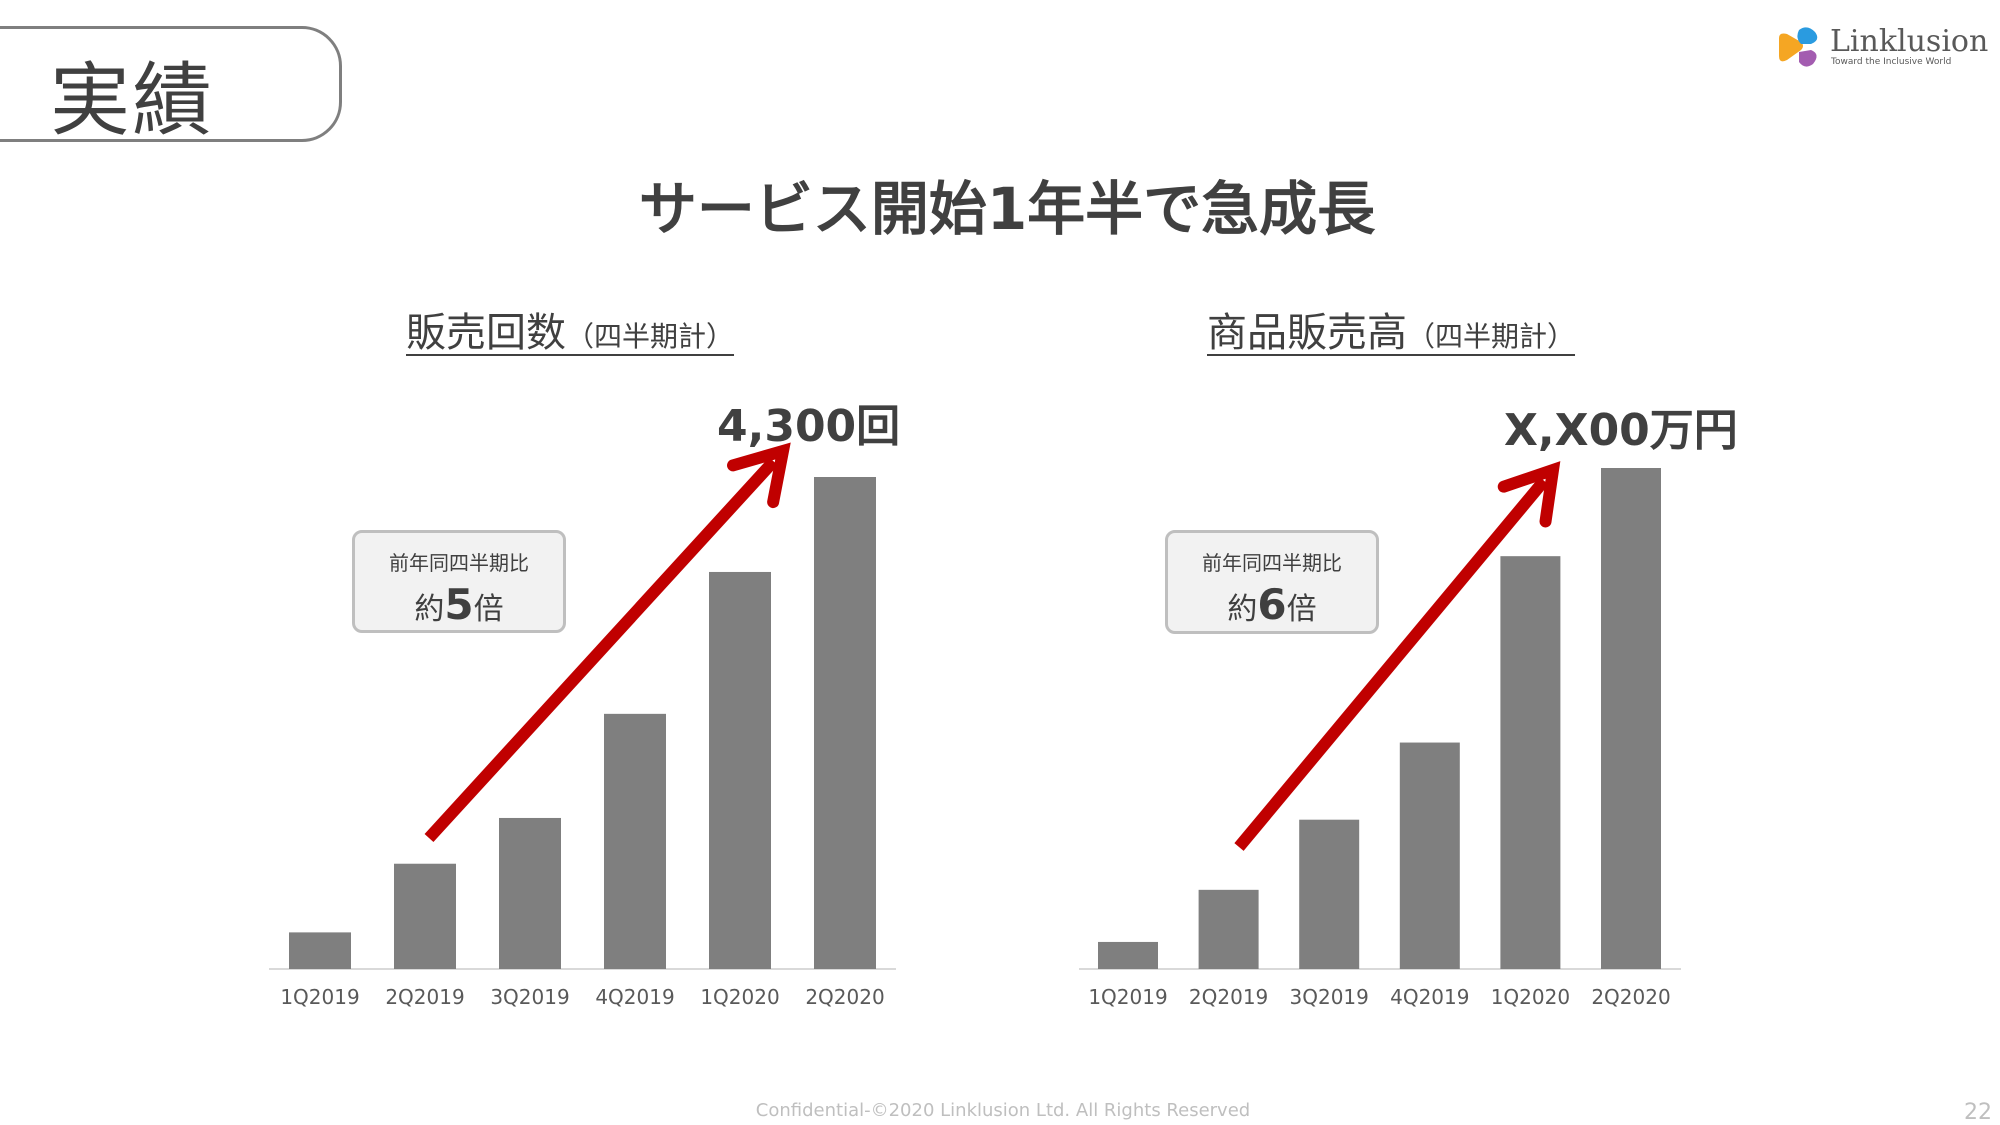 This screenshot has height=1125, width=2000. I want to click on section-title-box, so click(171, 84).